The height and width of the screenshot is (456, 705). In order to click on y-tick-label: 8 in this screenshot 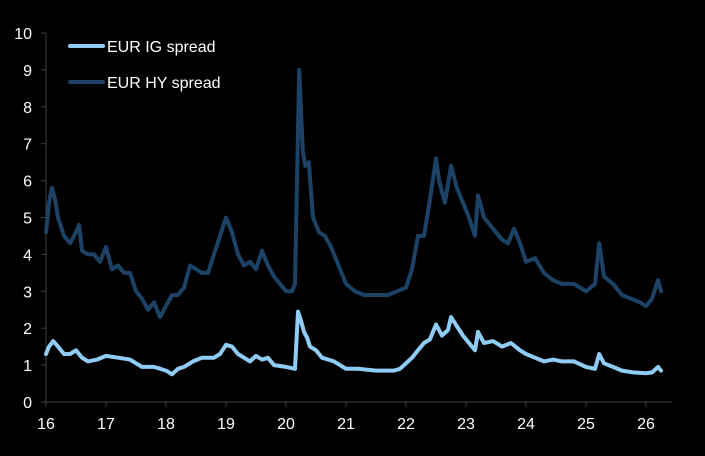, I will do `click(27, 108)`.